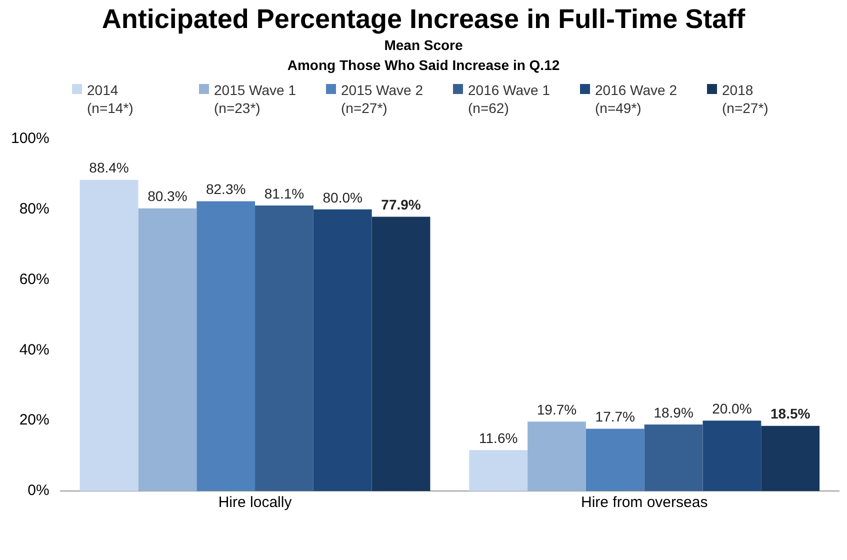  What do you see at coordinates (401, 204) in the screenshot?
I see `text: 77.9%` at bounding box center [401, 204].